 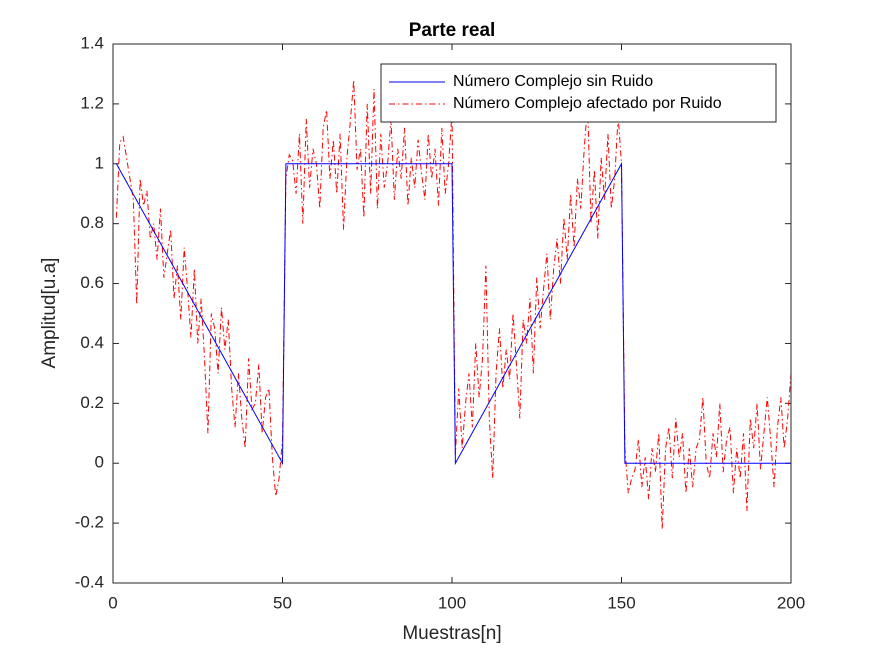 I want to click on x-tick-label: 150, so click(x=621, y=602).